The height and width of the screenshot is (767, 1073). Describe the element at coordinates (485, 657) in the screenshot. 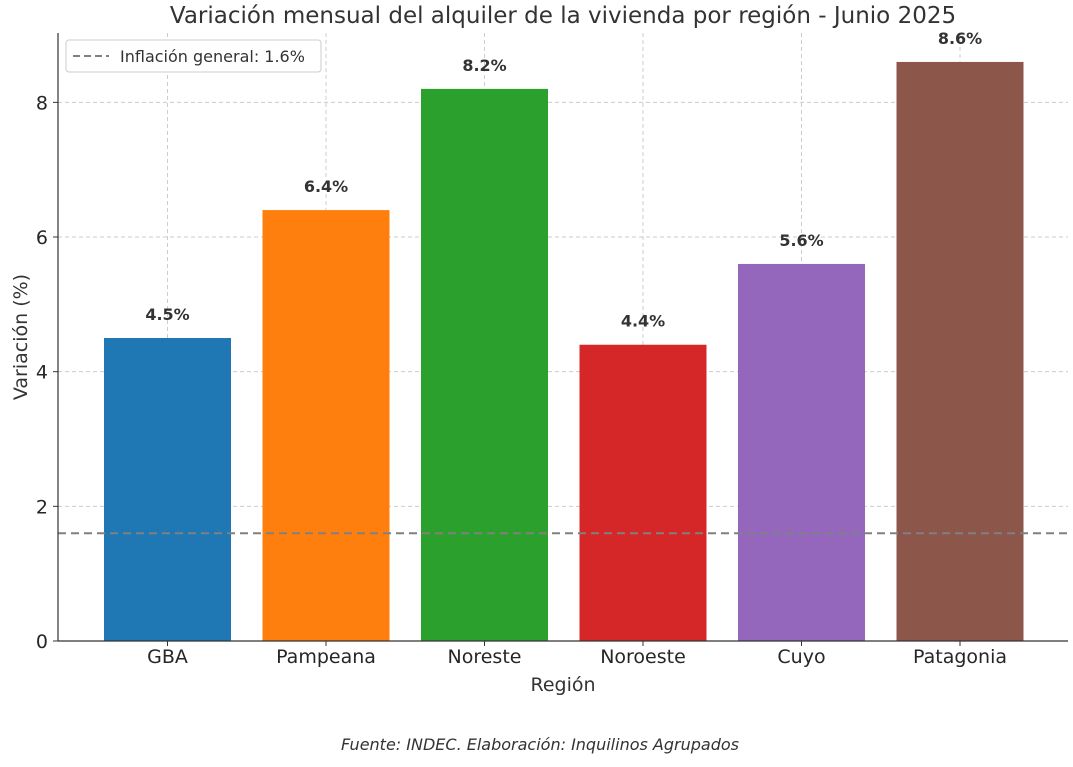

I see `x-tick-label: Noreste` at that location.